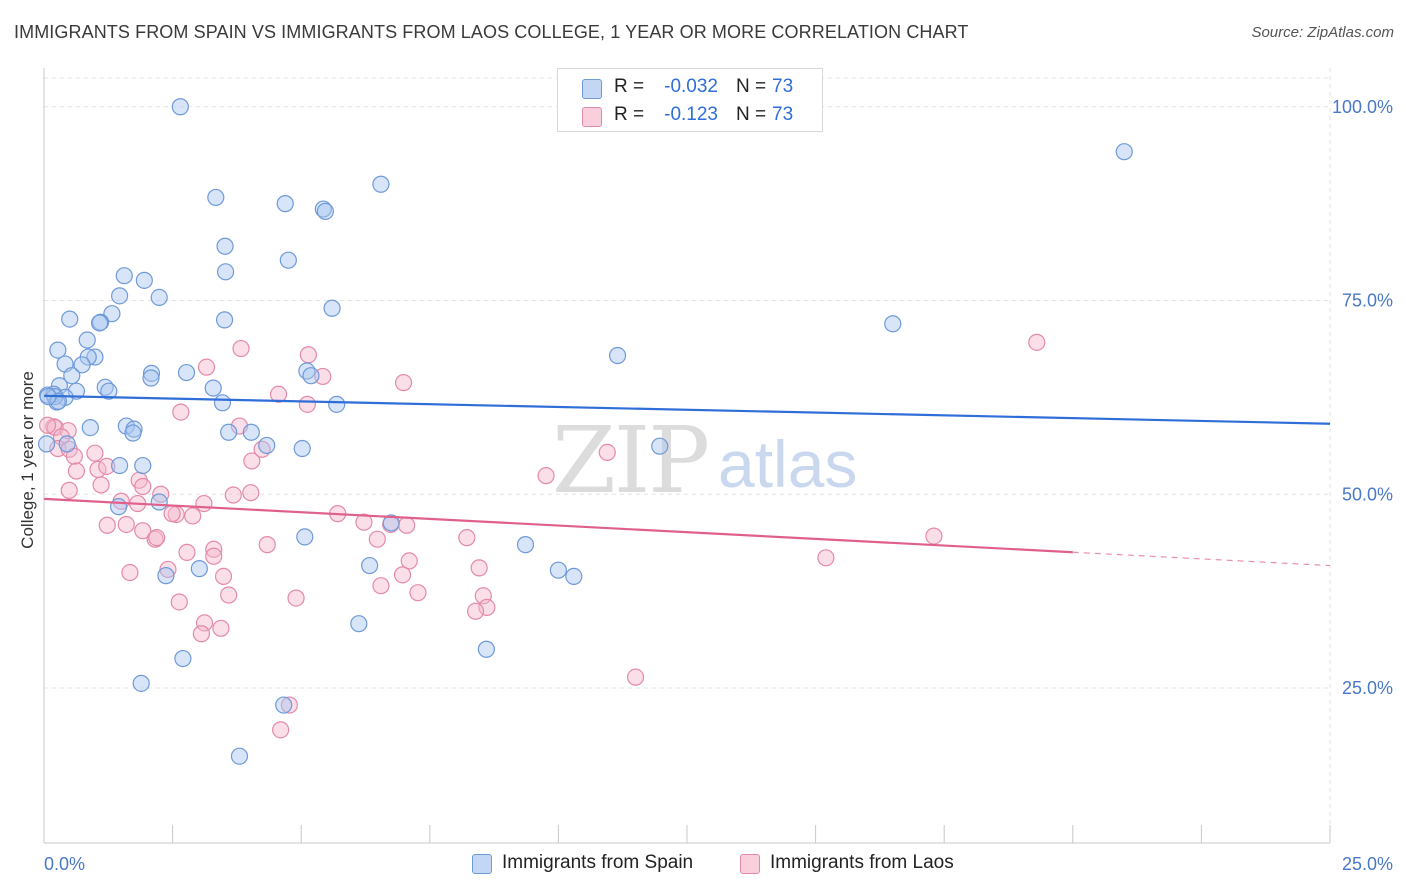 The width and height of the screenshot is (1406, 892). Describe the element at coordinates (690, 100) in the screenshot. I see `correlation-legend: R = -0.032 N = 73 R = -0.123 N = 73` at that location.